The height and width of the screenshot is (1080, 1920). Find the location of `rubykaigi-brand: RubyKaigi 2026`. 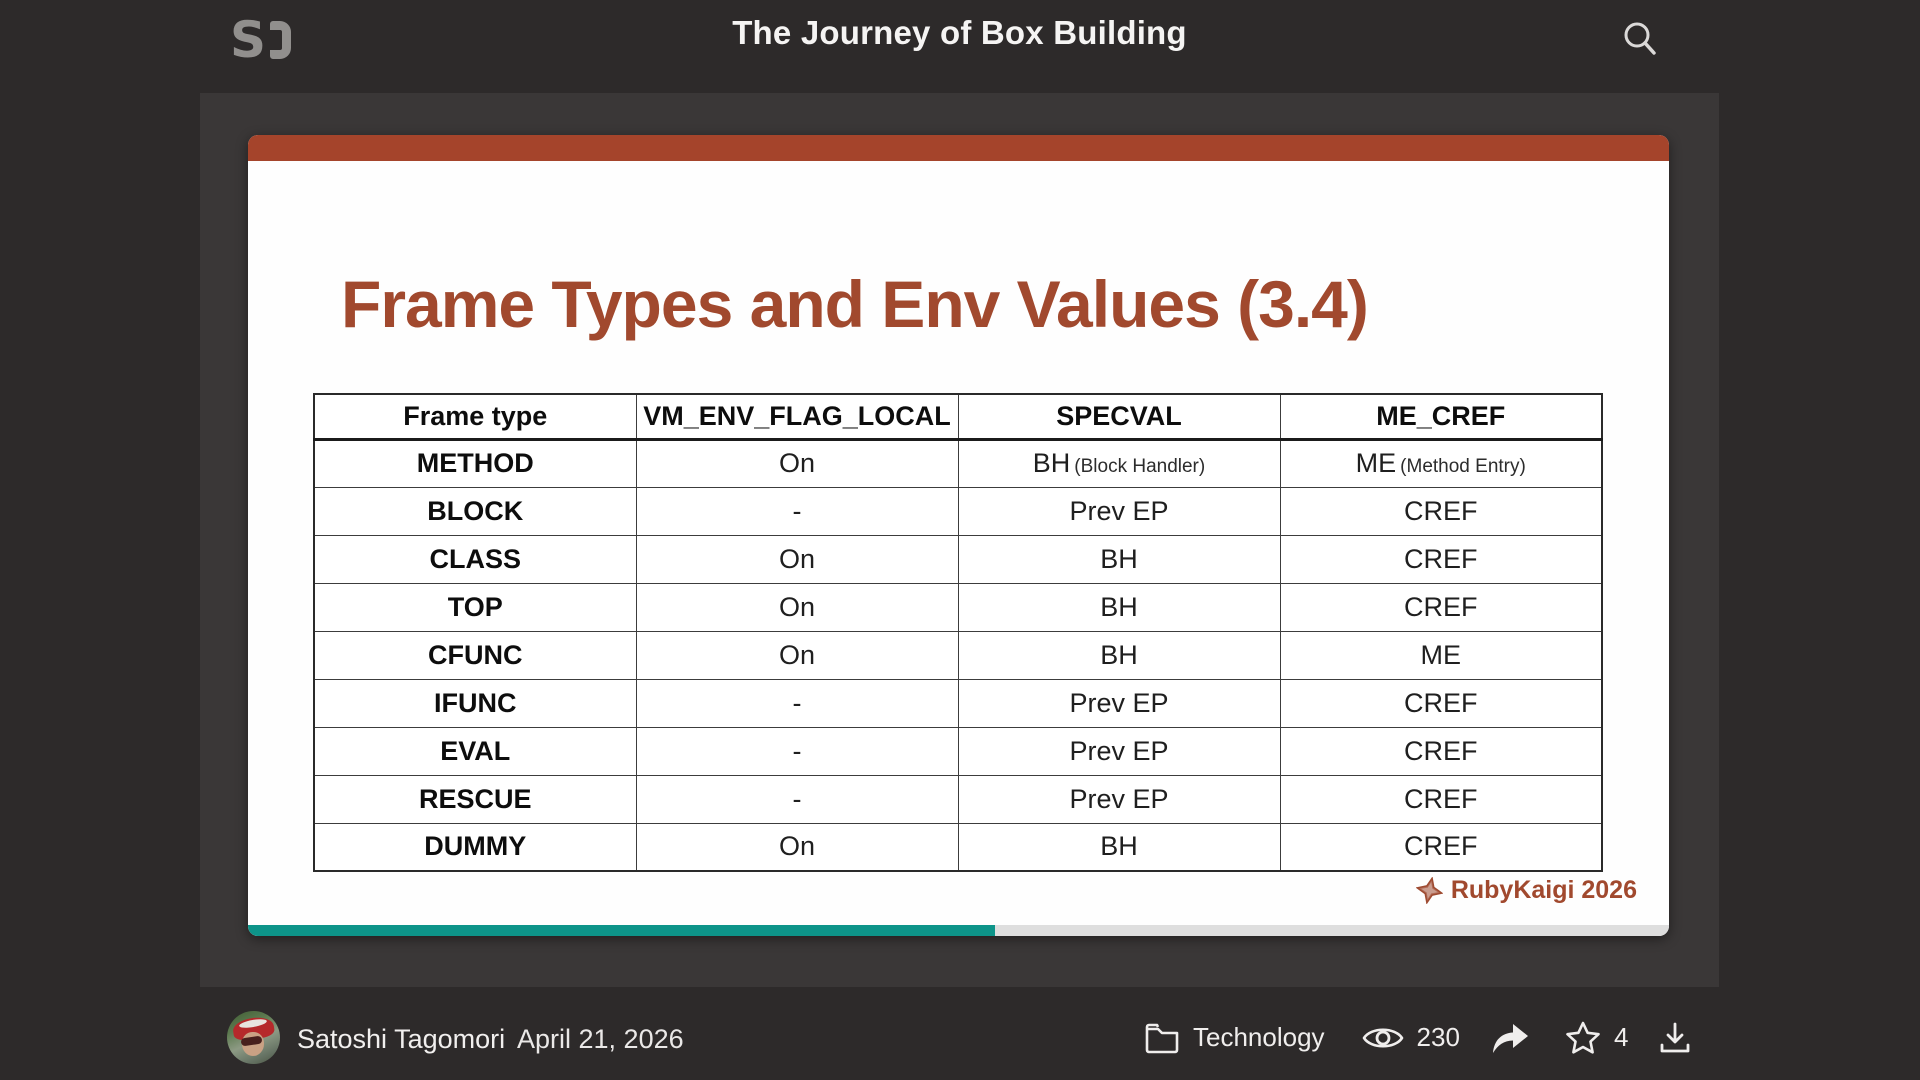

rubykaigi-brand: RubyKaigi 2026 is located at coordinates (1526, 890).